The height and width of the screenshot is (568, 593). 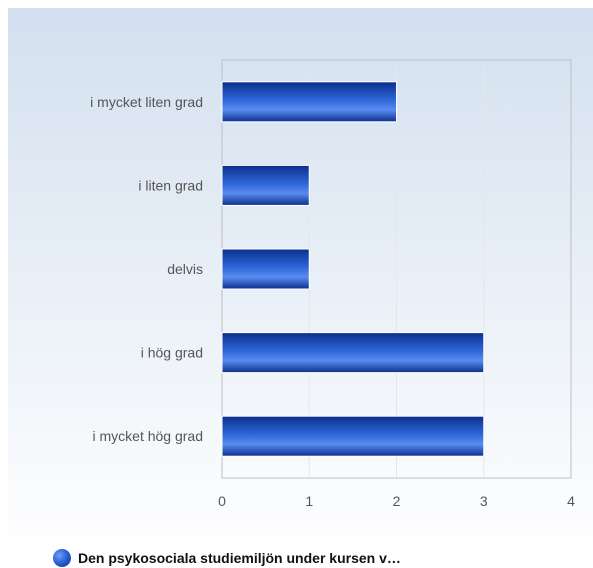 I want to click on x-tick-labels: 0 1 2 3 4, so click(x=396, y=501).